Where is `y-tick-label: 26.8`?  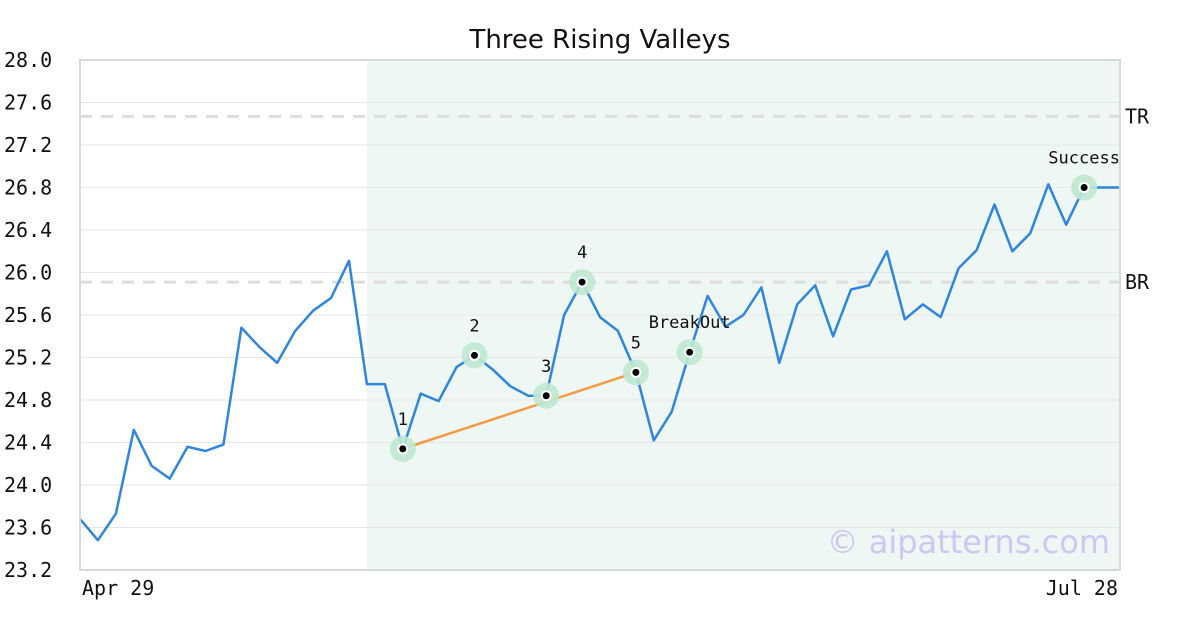 y-tick-label: 26.8 is located at coordinates (28, 188).